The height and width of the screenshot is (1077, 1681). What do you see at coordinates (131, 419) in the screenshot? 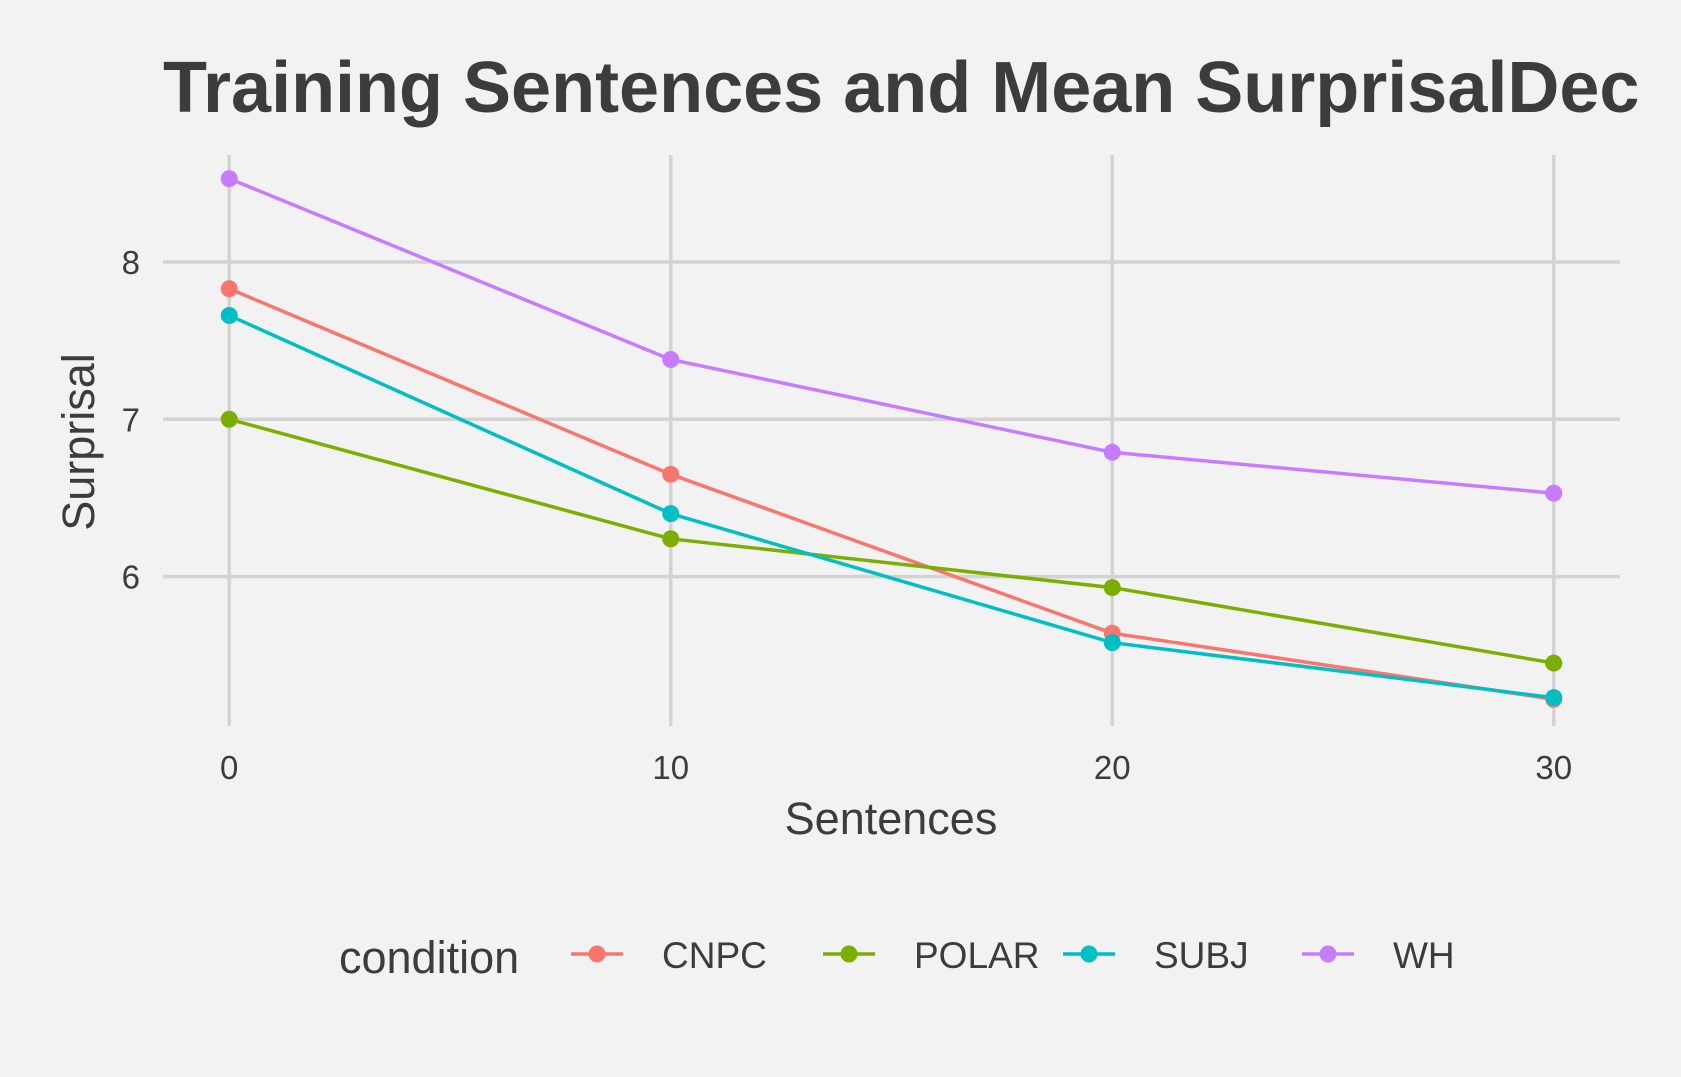
I see `y-tick-label: 7` at bounding box center [131, 419].